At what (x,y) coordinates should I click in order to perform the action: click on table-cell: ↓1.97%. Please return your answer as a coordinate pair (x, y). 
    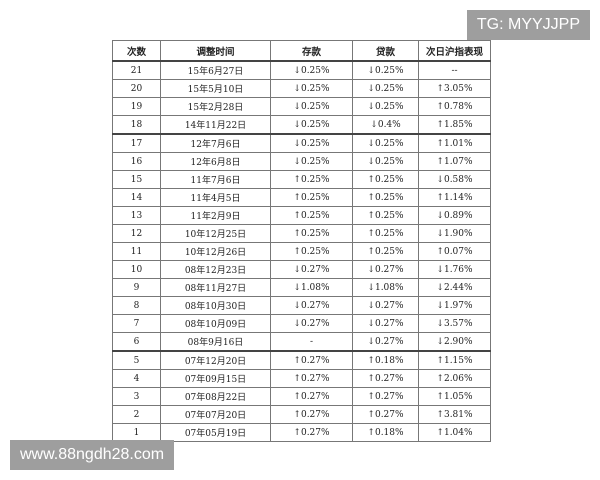
    Looking at the image, I should click on (454, 305).